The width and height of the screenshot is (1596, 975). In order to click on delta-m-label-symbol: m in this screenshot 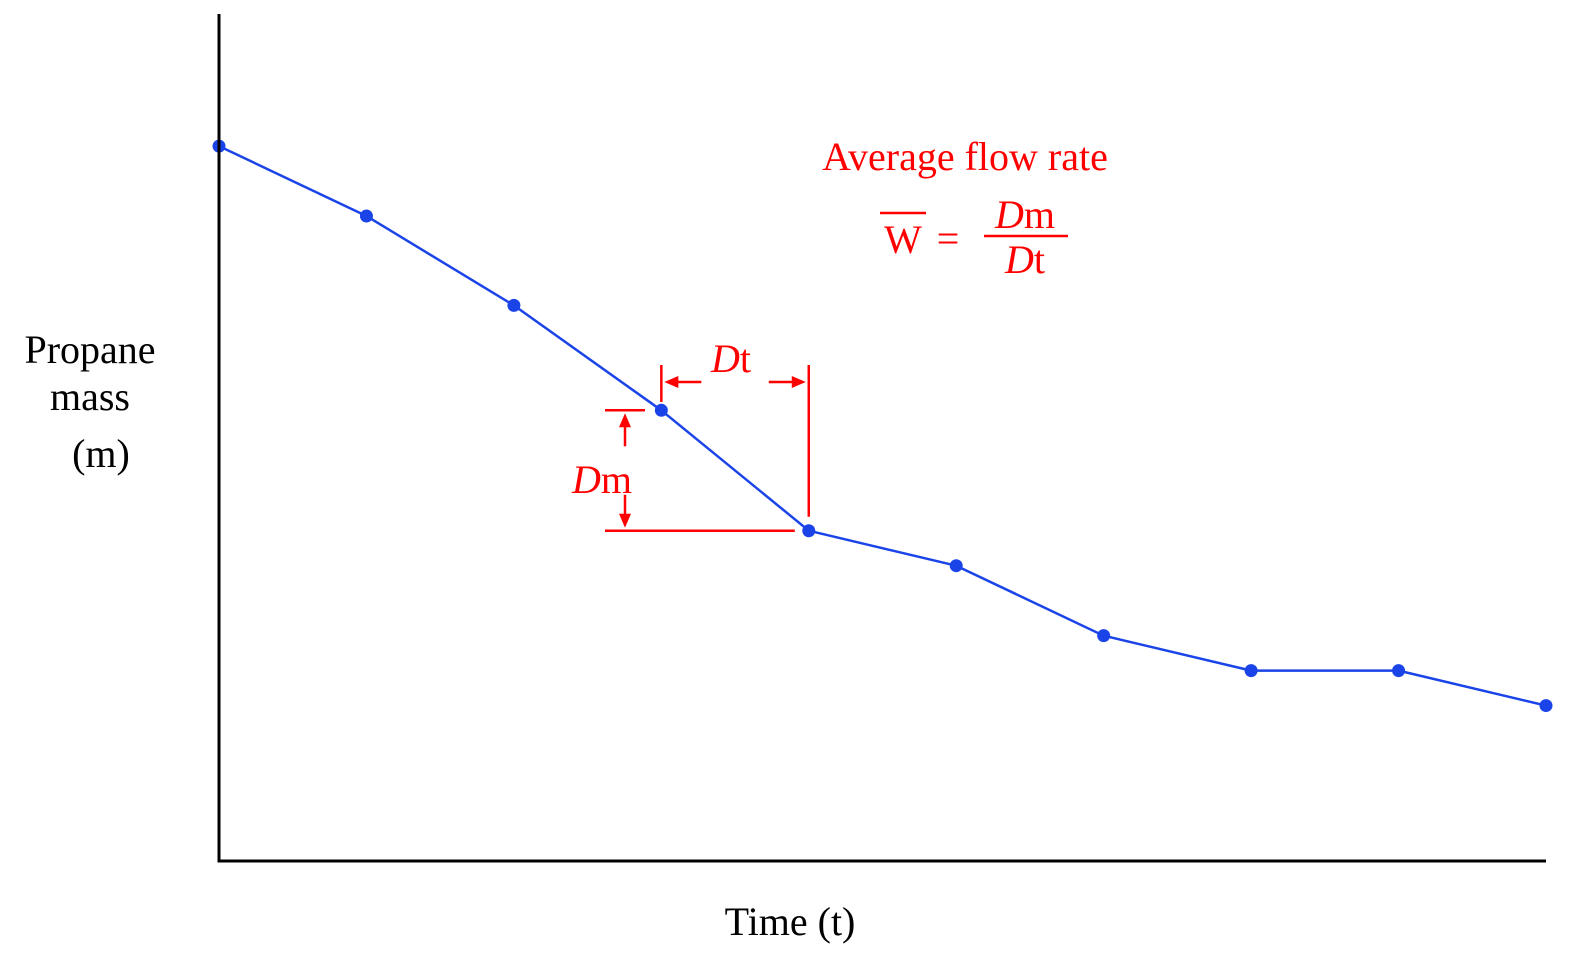, I will do `click(616, 479)`.